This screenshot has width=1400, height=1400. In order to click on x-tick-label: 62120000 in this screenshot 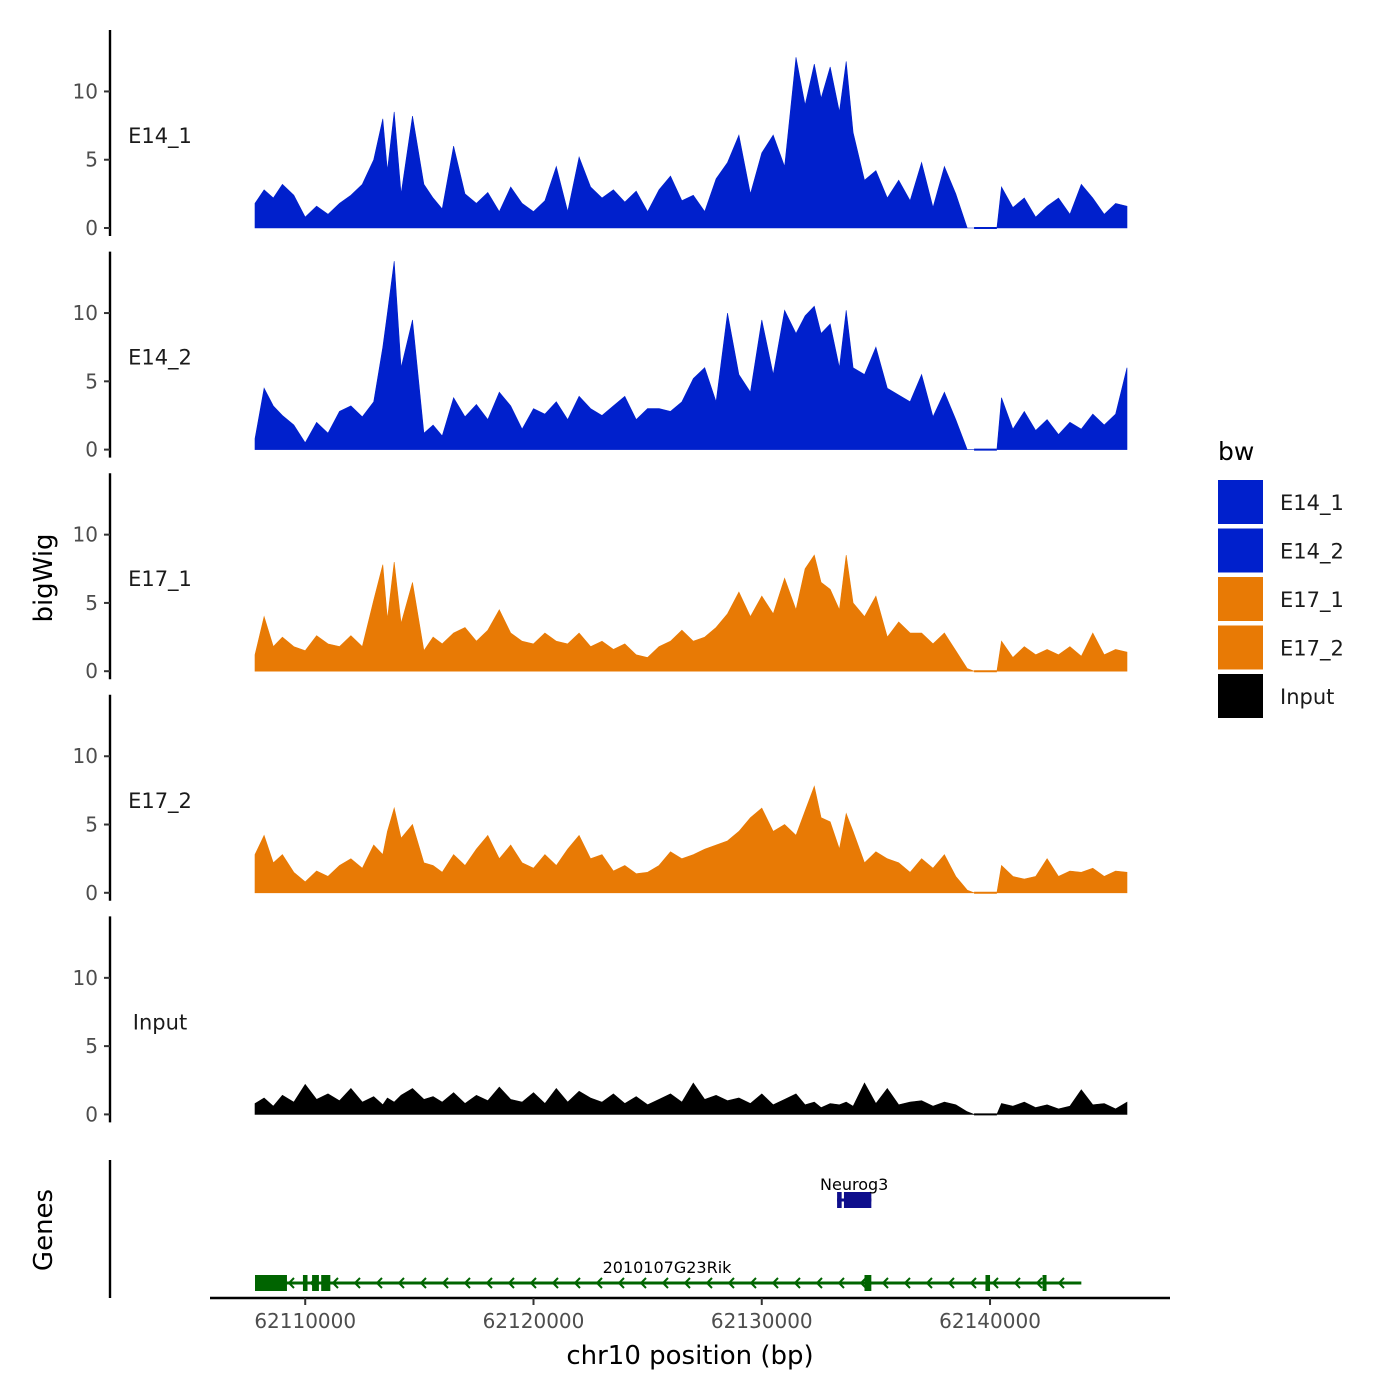, I will do `click(534, 1321)`.